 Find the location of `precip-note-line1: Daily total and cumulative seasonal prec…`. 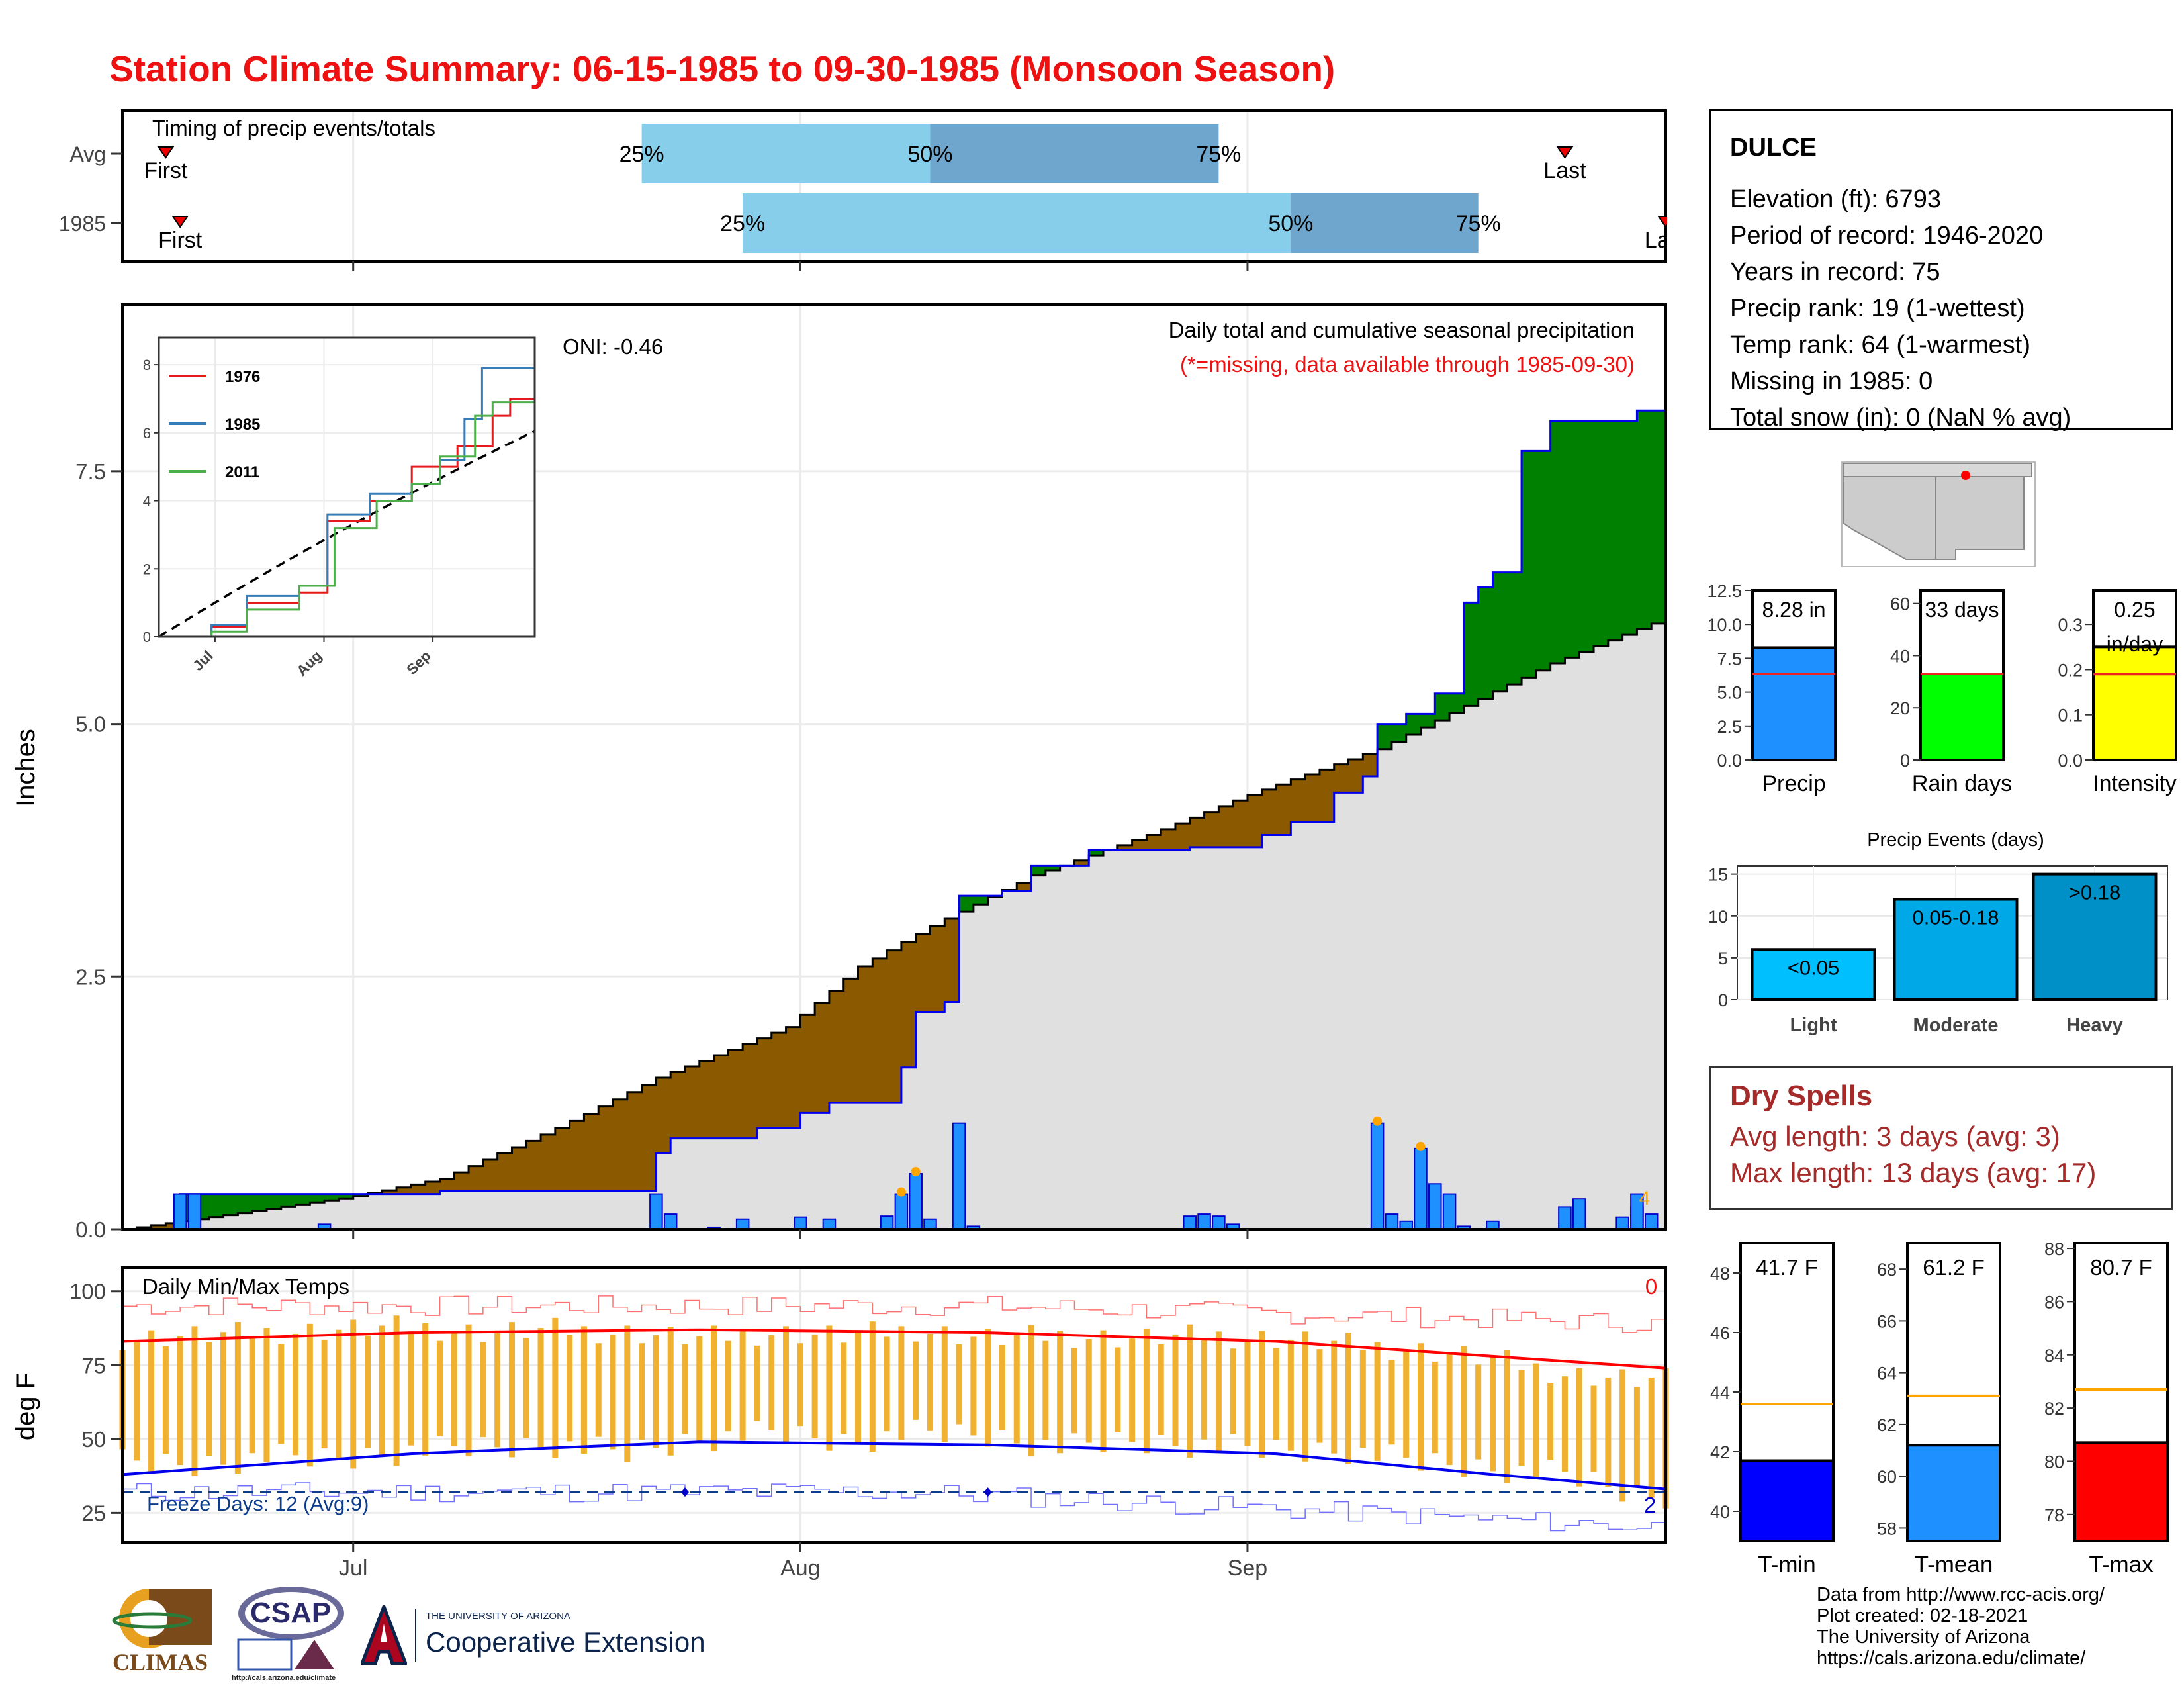

precip-note-line1: Daily total and cumulative seasonal prec… is located at coordinates (1402, 330).